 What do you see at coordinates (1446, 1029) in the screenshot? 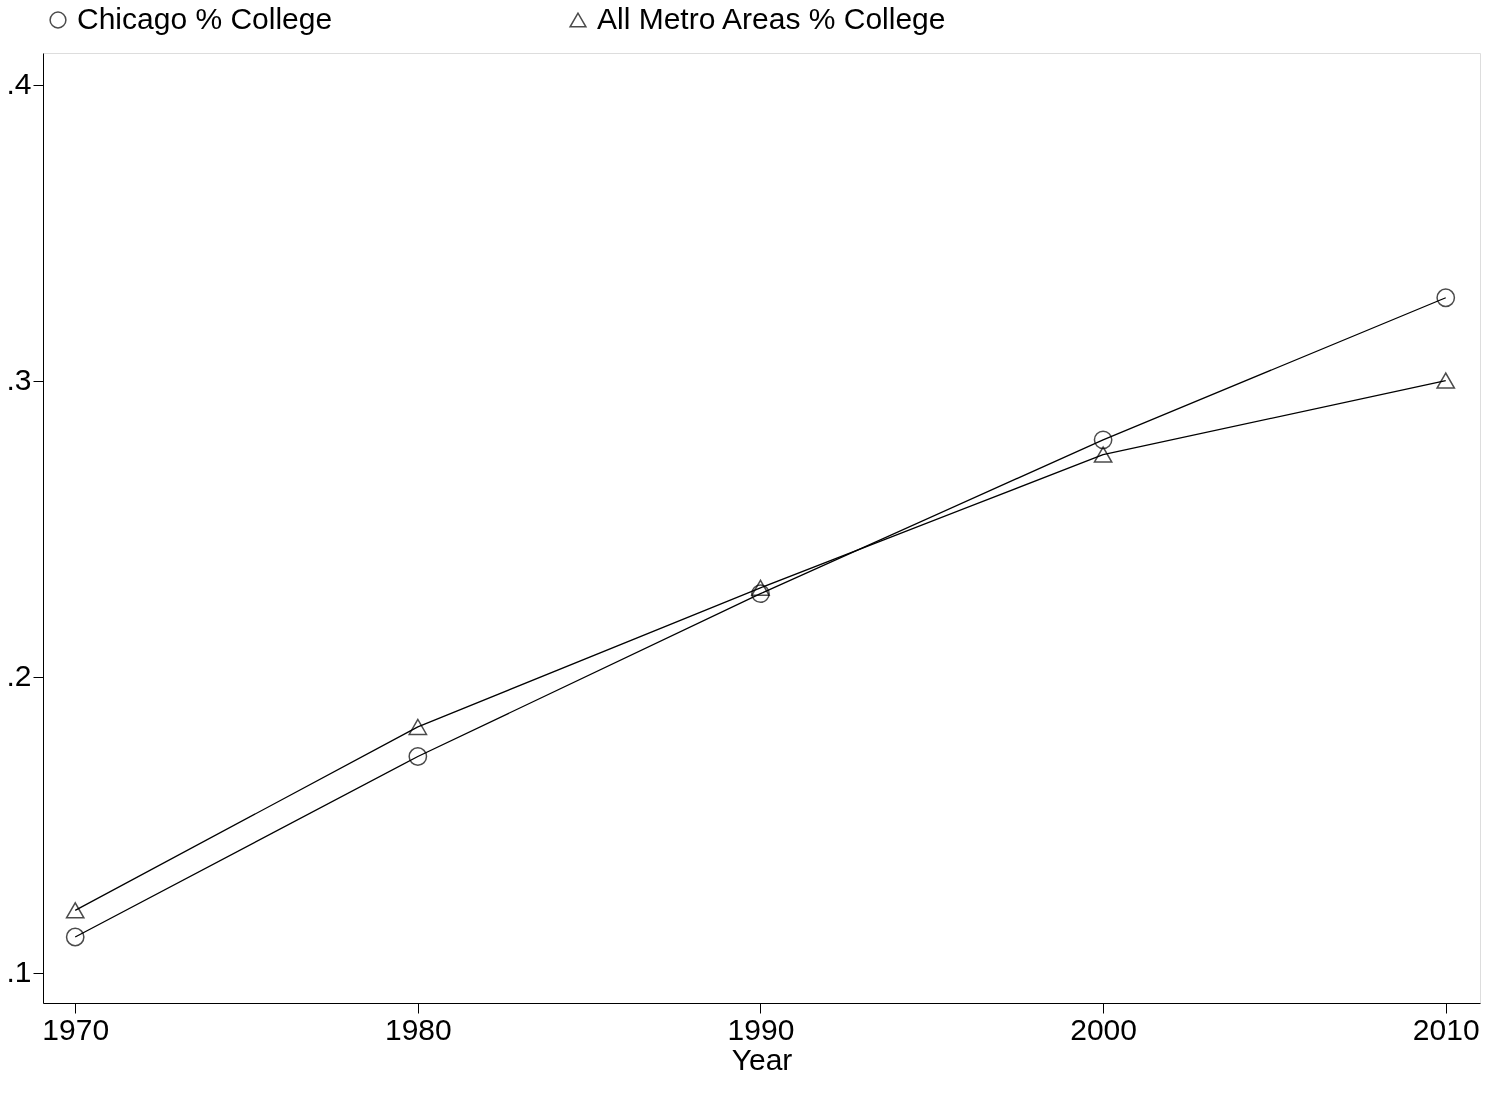
I see `x-tick-label: 2010` at bounding box center [1446, 1029].